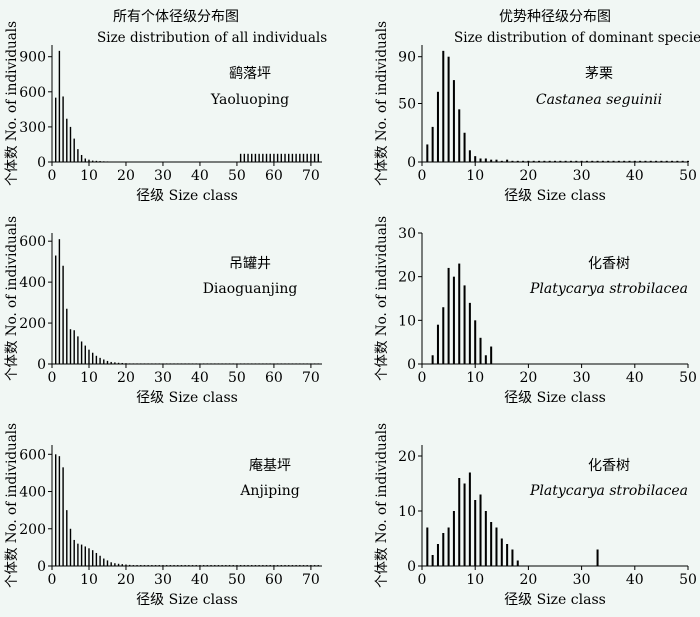 The width and height of the screenshot is (700, 617). What do you see at coordinates (609, 466) in the screenshot?
I see `panel-label-cn: 化香树` at bounding box center [609, 466].